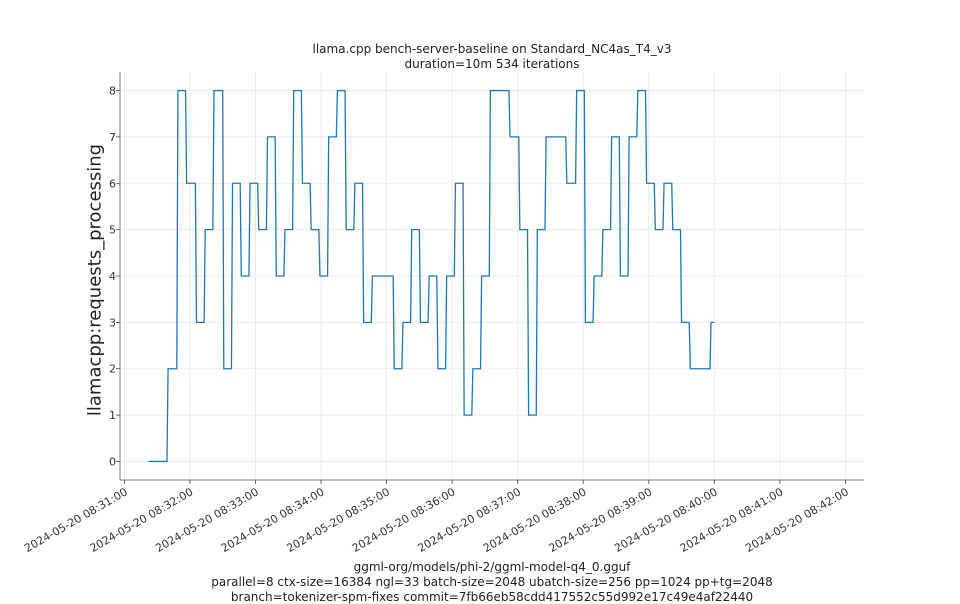 The height and width of the screenshot is (604, 960). I want to click on y-tick-label: 3, so click(112, 322).